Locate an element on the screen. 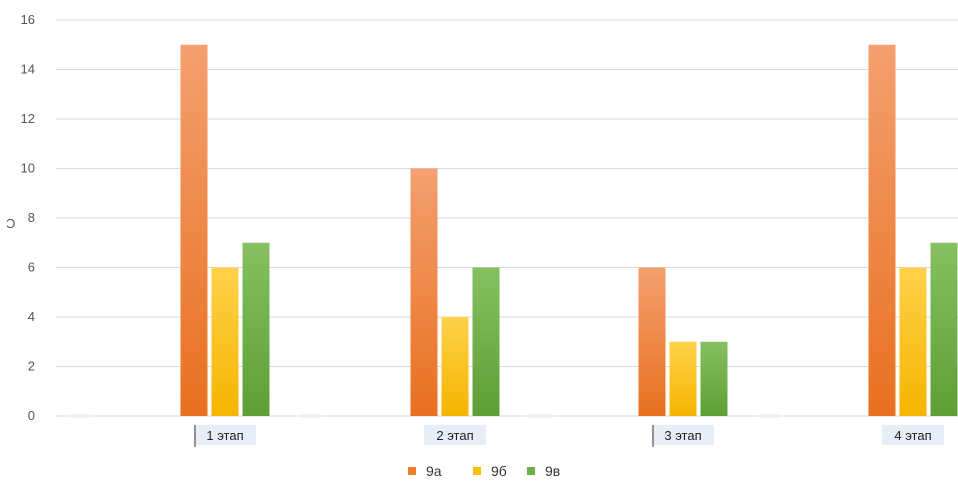  category-label: 4 этап is located at coordinates (912, 435).